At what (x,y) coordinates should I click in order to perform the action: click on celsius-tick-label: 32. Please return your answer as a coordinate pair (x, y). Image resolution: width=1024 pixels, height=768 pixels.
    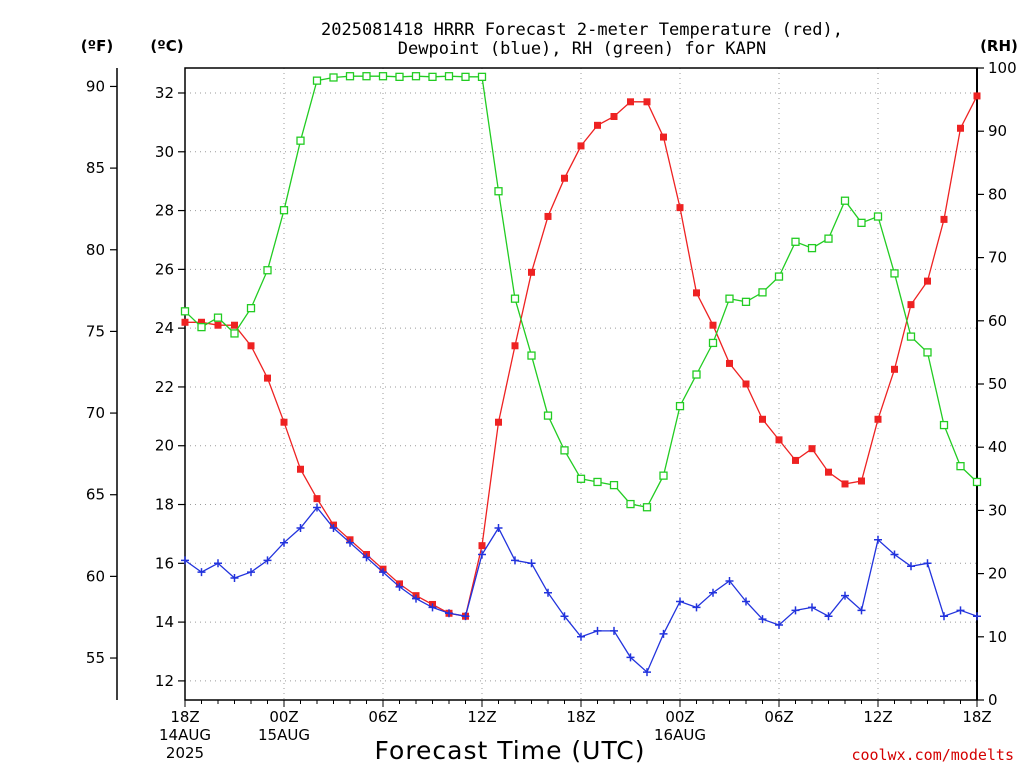
    Looking at the image, I should click on (164, 93).